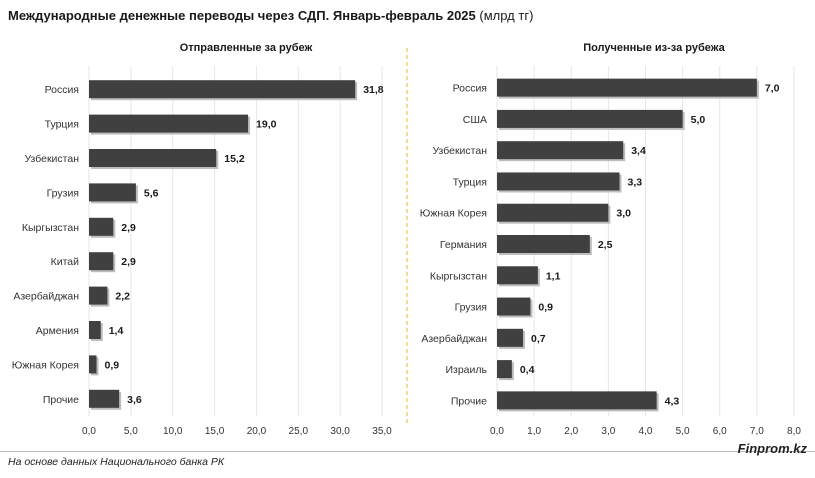 Image resolution: width=815 pixels, height=478 pixels. I want to click on received-category-label: Германия, so click(463, 245).